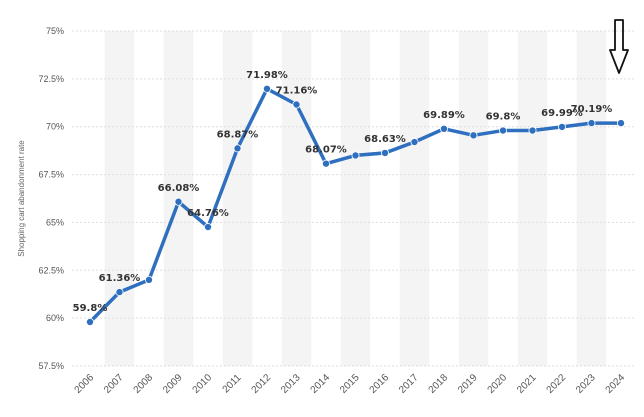 Image resolution: width=644 pixels, height=417 pixels. What do you see at coordinates (262, 384) in the screenshot?
I see `x-tick-label: 2012` at bounding box center [262, 384].